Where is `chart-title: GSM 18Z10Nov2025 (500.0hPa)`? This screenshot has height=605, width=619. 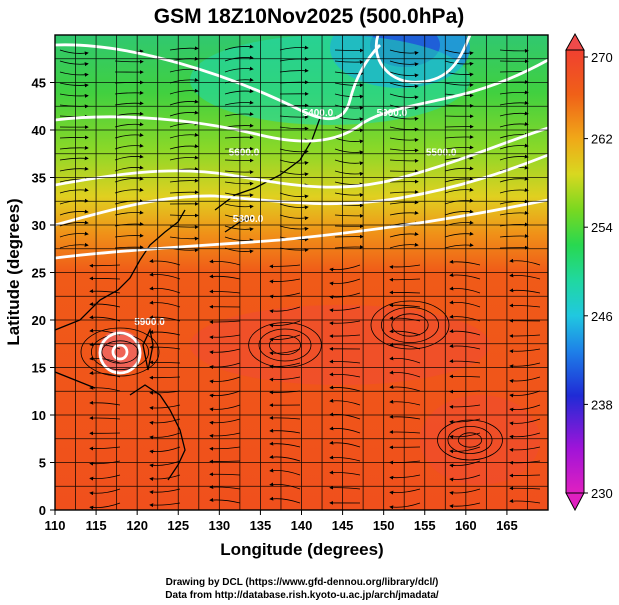 chart-title: GSM 18Z10Nov2025 (500.0hPa) is located at coordinates (309, 16).